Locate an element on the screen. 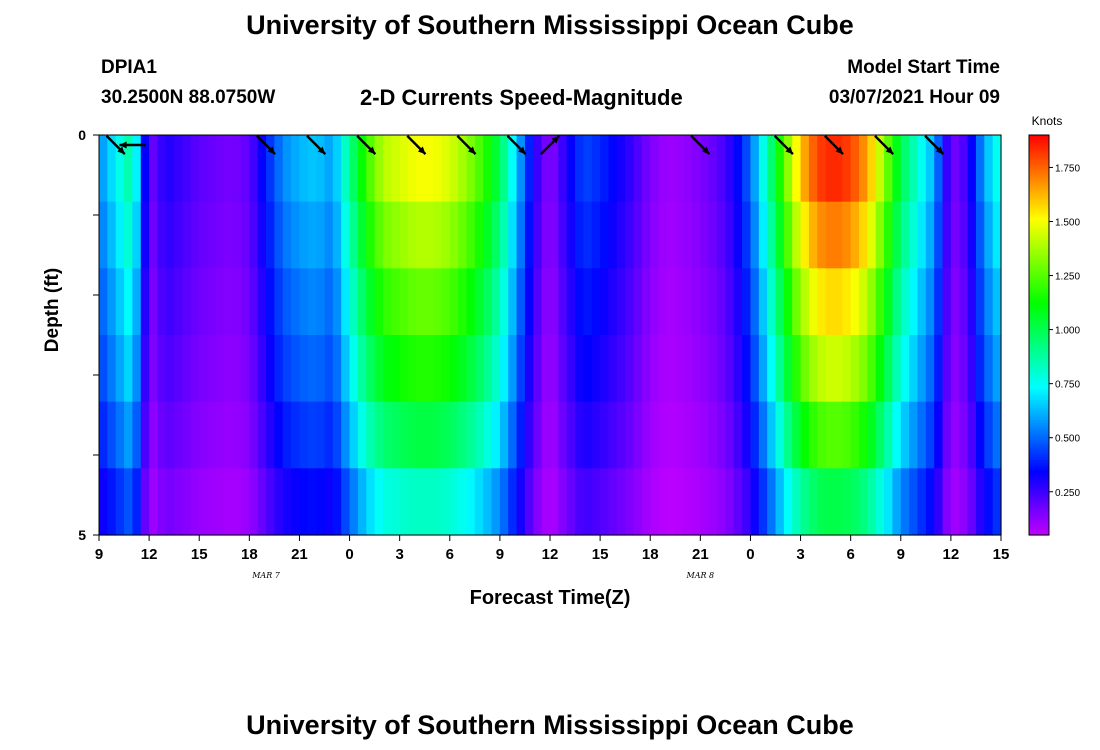  station-coordinates: 30.2500N 88.0750W is located at coordinates (188, 97).